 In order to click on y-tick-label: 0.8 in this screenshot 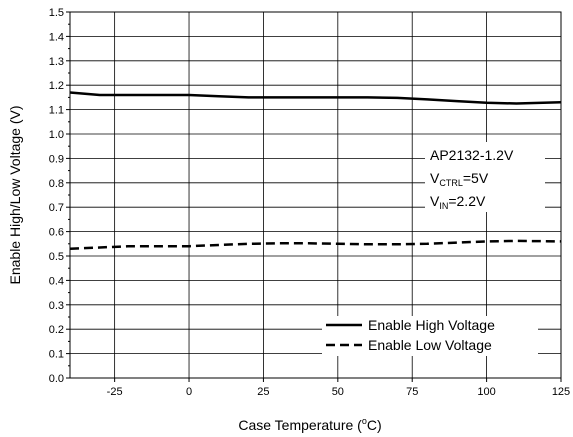, I will do `click(56, 184)`.